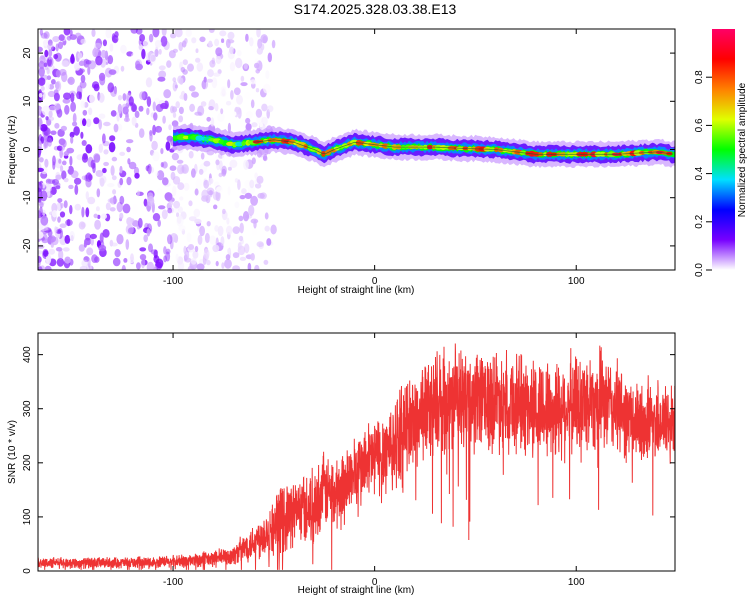  Describe the element at coordinates (27, 354) in the screenshot. I see `y-tick-label: 400` at that location.